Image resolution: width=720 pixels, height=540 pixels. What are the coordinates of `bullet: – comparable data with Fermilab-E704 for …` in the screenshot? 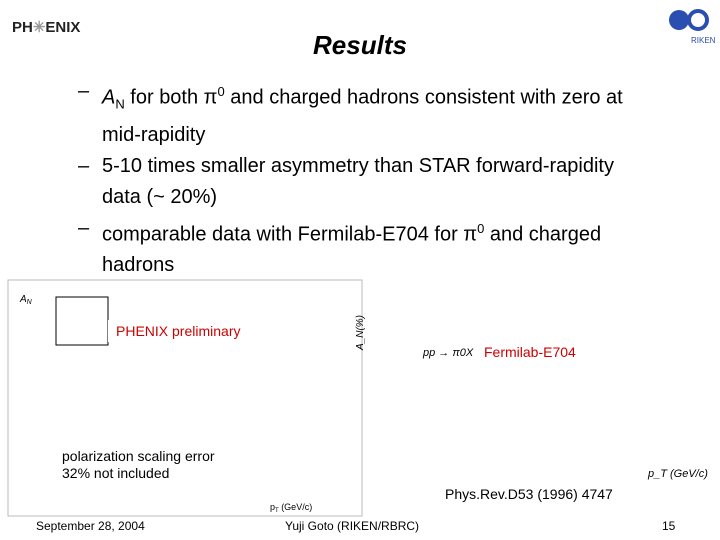 It's located at (368, 247).